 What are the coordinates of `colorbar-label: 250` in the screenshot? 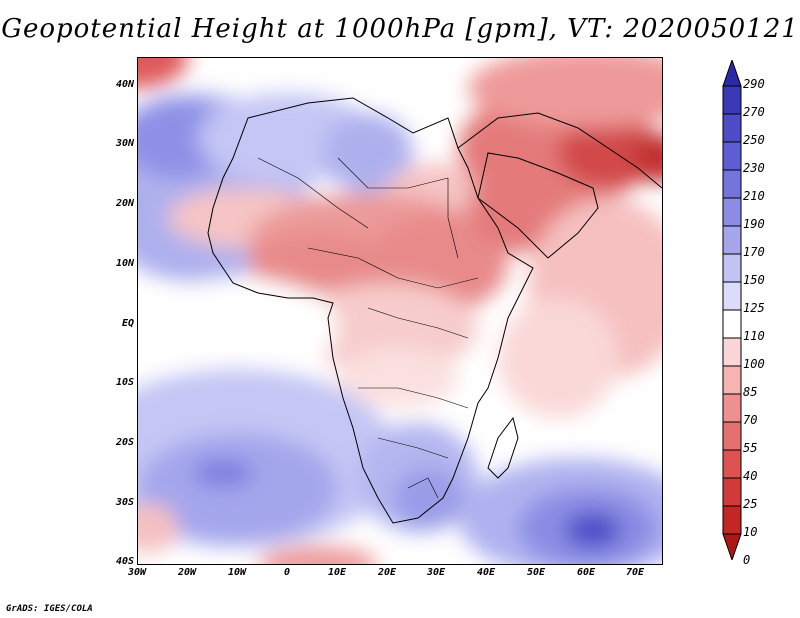 It's located at (754, 140).